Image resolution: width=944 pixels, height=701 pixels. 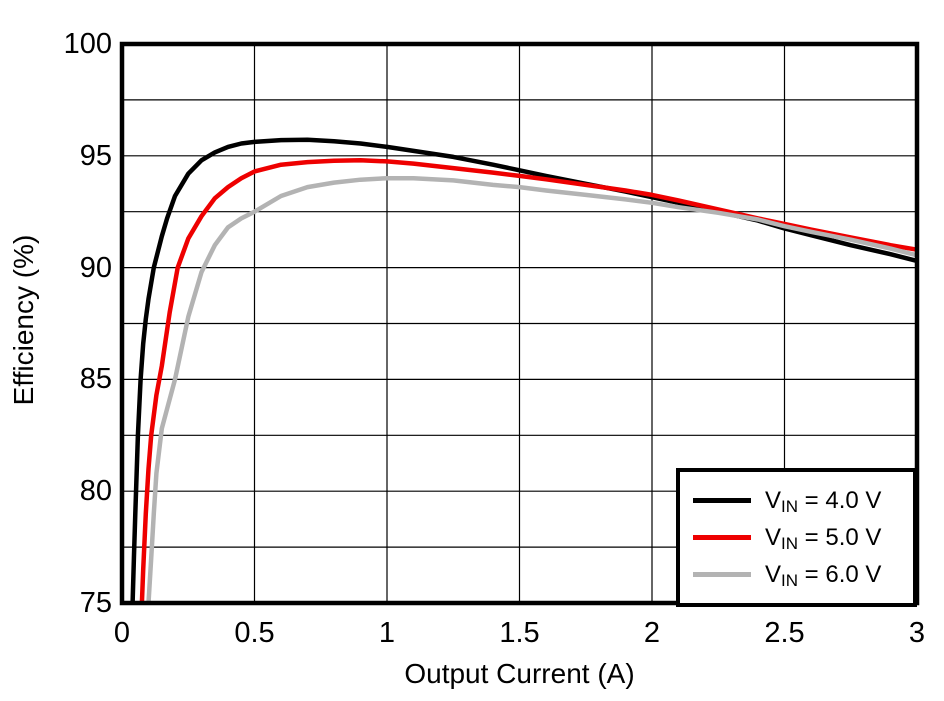 What do you see at coordinates (652, 633) in the screenshot?
I see `x-tick-label-2: 2` at bounding box center [652, 633].